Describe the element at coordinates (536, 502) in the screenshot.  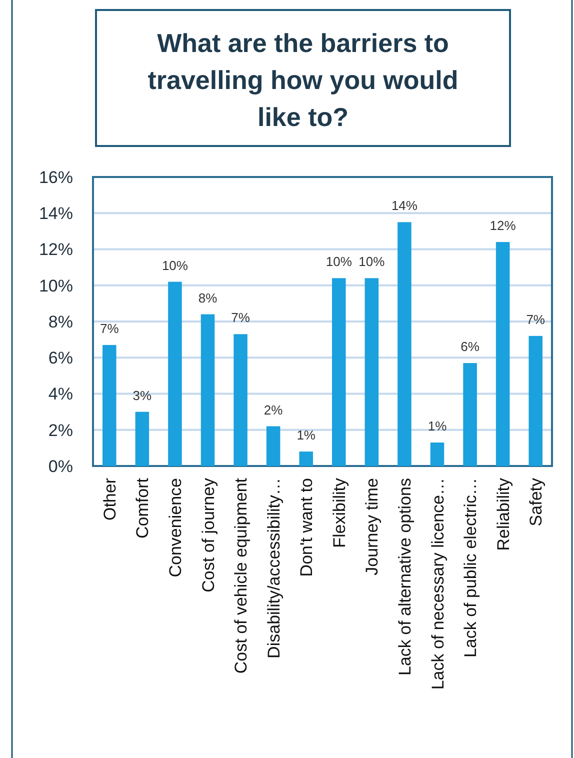
I see `x-tick-label: Safety` at that location.